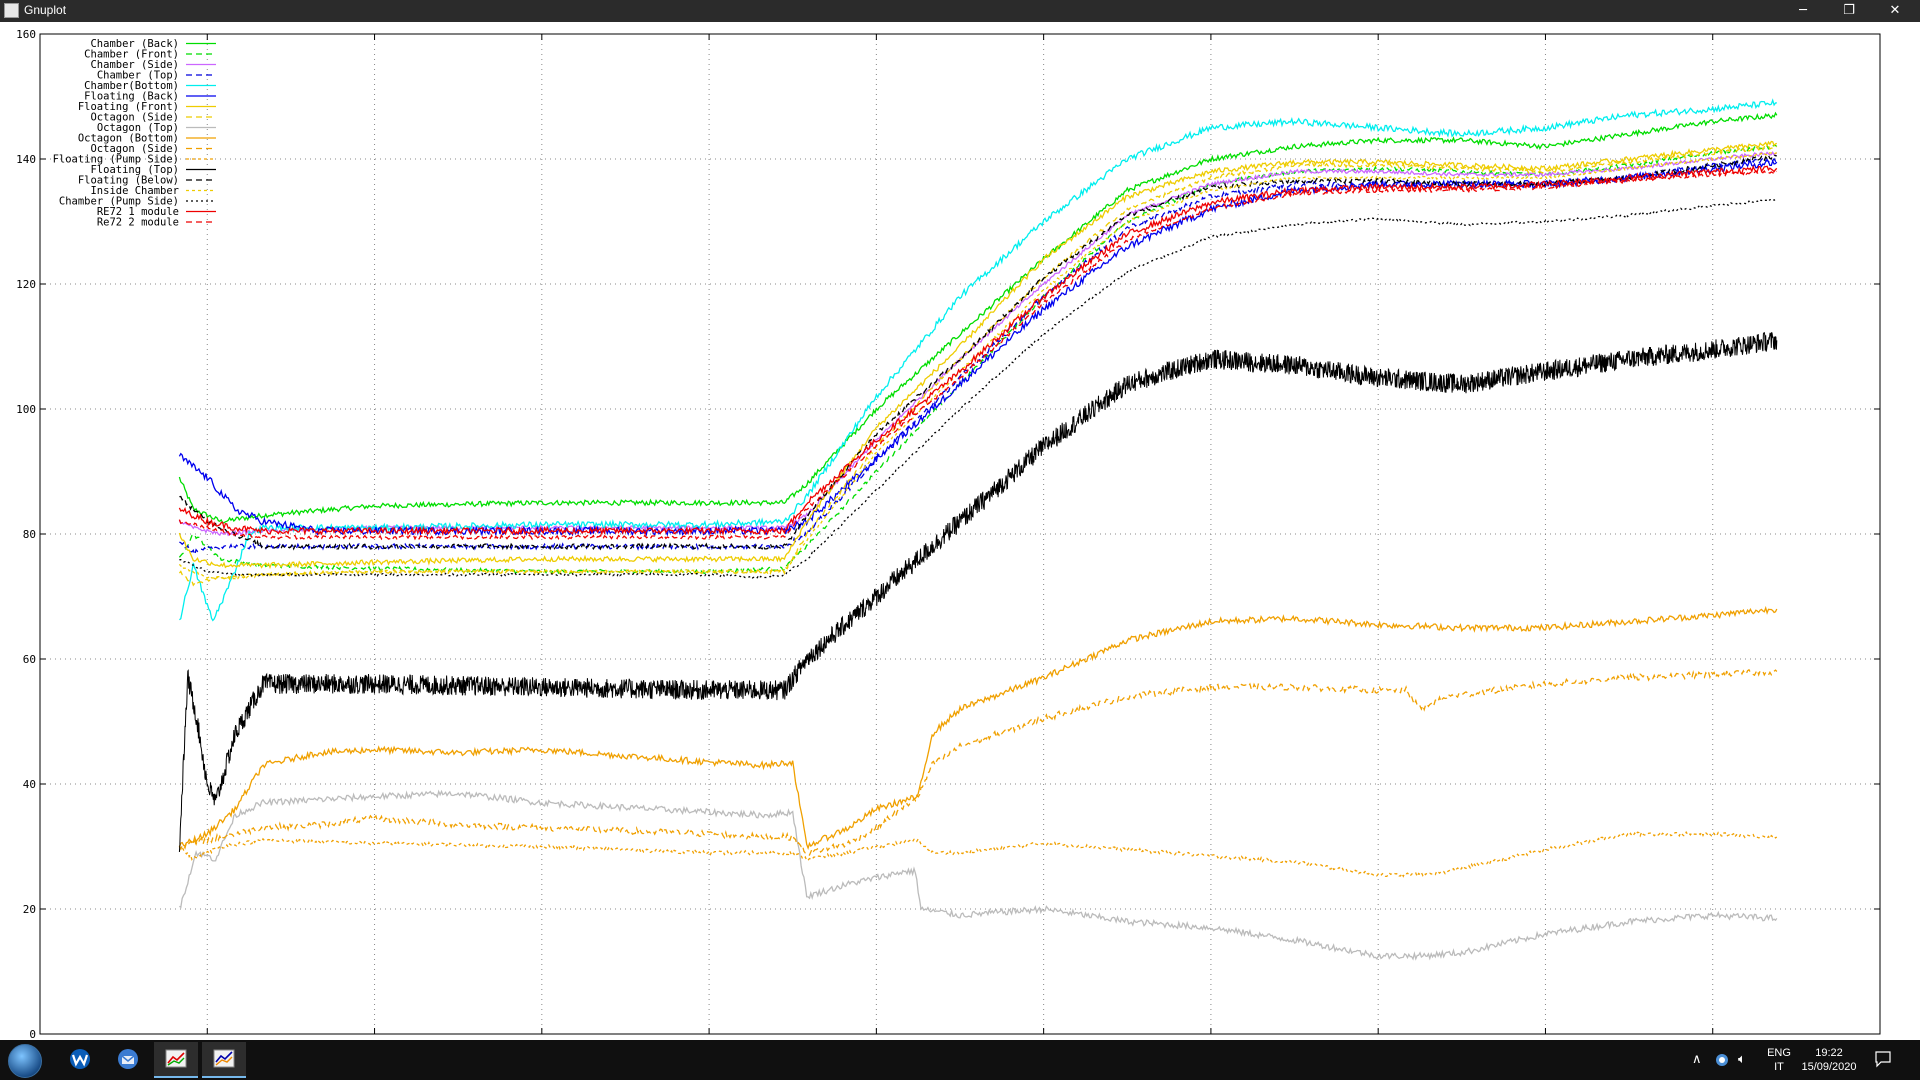 Image resolution: width=1920 pixels, height=1092 pixels. I want to click on taskbar: ∧ 🔈︎ ENG IT 19:22 15/09/2020, so click(960, 1060).